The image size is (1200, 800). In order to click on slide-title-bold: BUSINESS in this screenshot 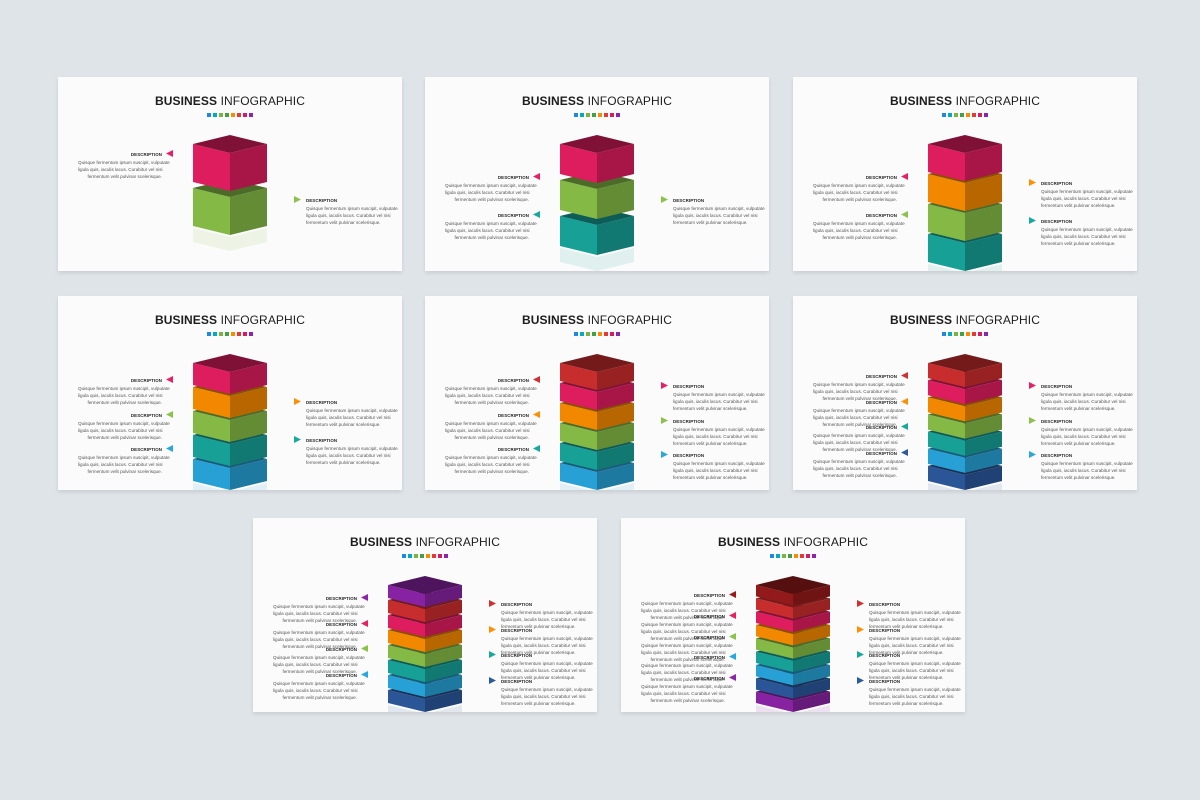, I will do `click(921, 101)`.